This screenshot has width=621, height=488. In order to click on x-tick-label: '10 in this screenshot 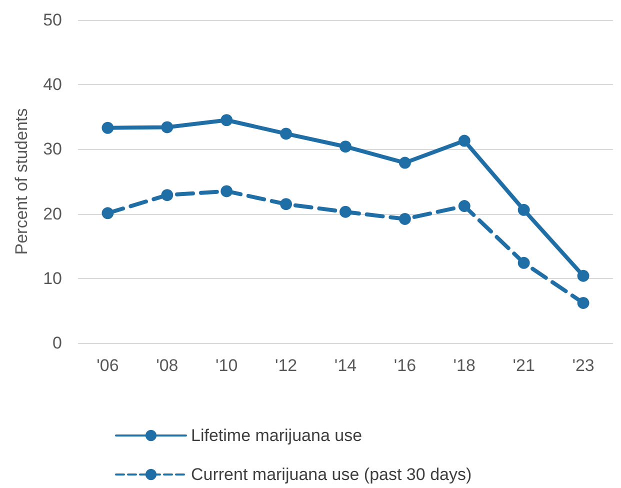, I will do `click(227, 365)`.